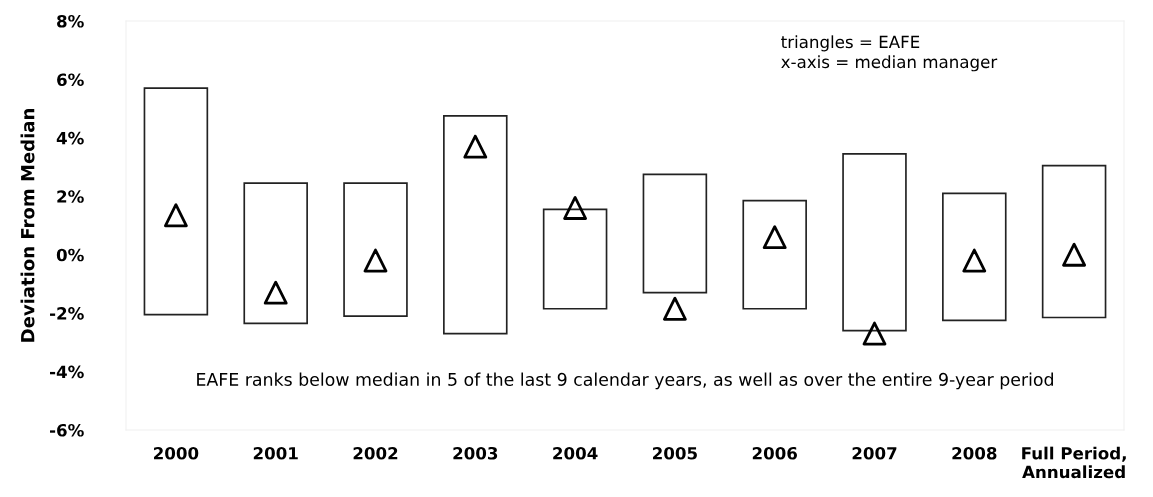 The width and height of the screenshot is (1153, 497). Describe the element at coordinates (67, 313) in the screenshot. I see `y-tick-label: -2%` at that location.